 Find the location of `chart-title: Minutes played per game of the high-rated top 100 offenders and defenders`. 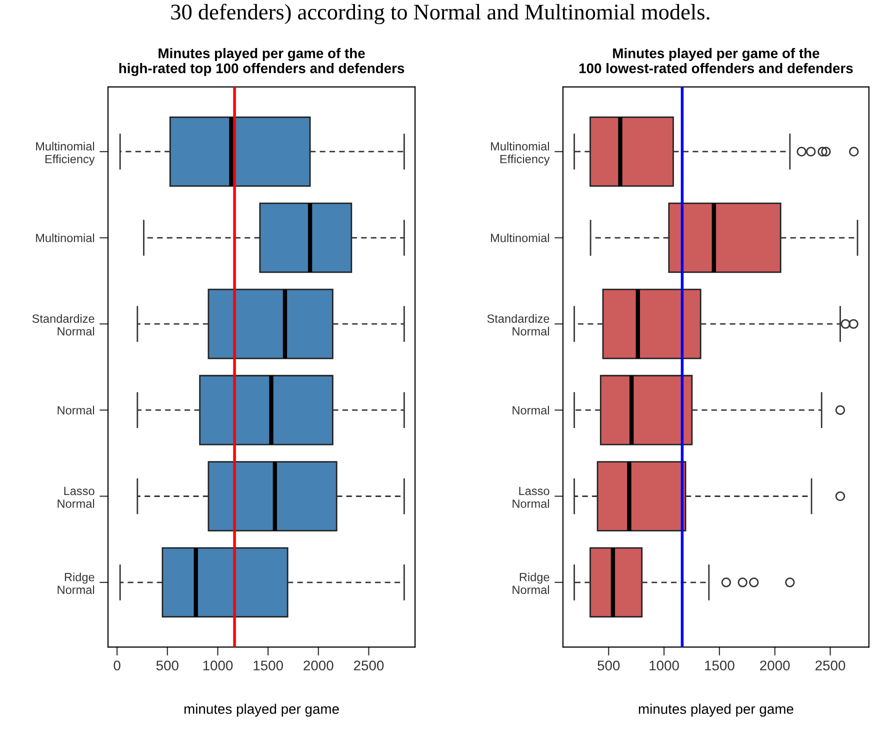

chart-title: Minutes played per game of the high-rated top 100 offenders and defenders is located at coordinates (261, 62).